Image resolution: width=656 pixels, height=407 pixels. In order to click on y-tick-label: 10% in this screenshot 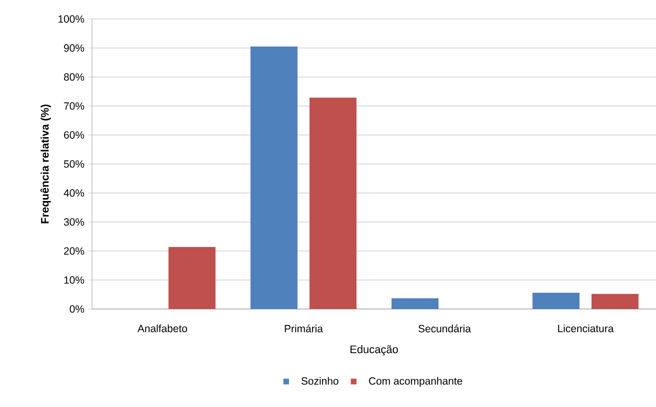, I will do `click(74, 280)`.